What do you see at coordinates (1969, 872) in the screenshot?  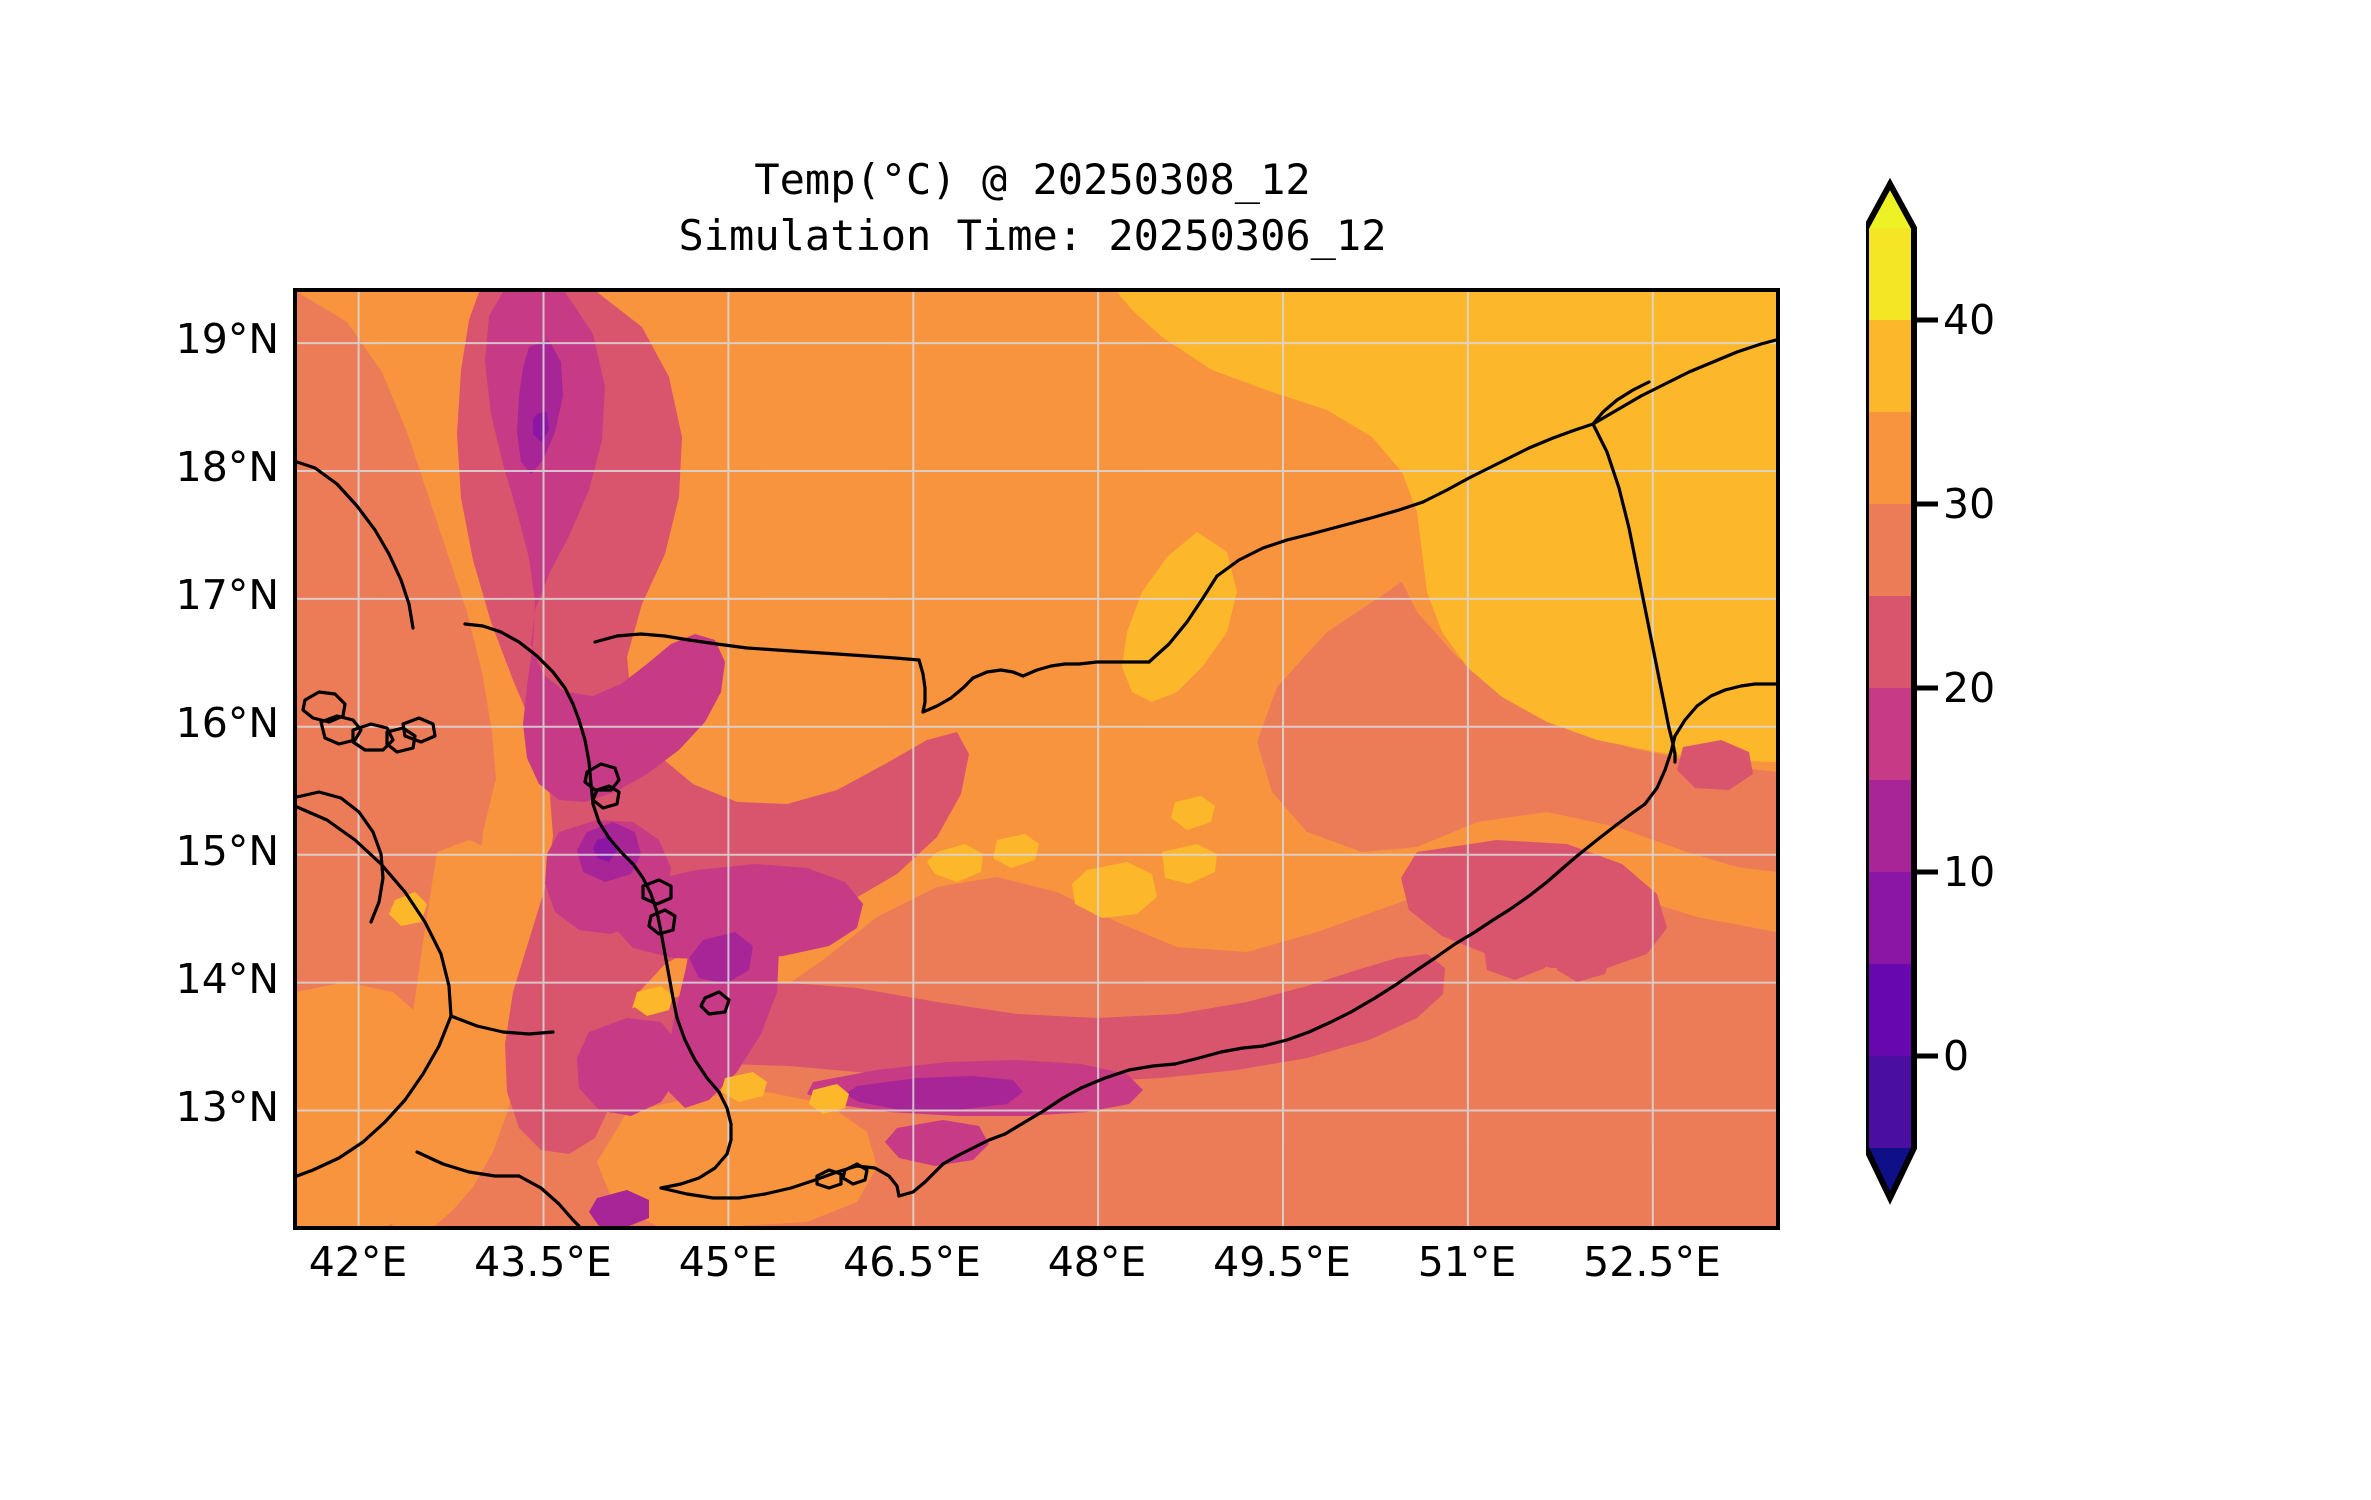 I see `cbar-tick-label-10: 10` at bounding box center [1969, 872].